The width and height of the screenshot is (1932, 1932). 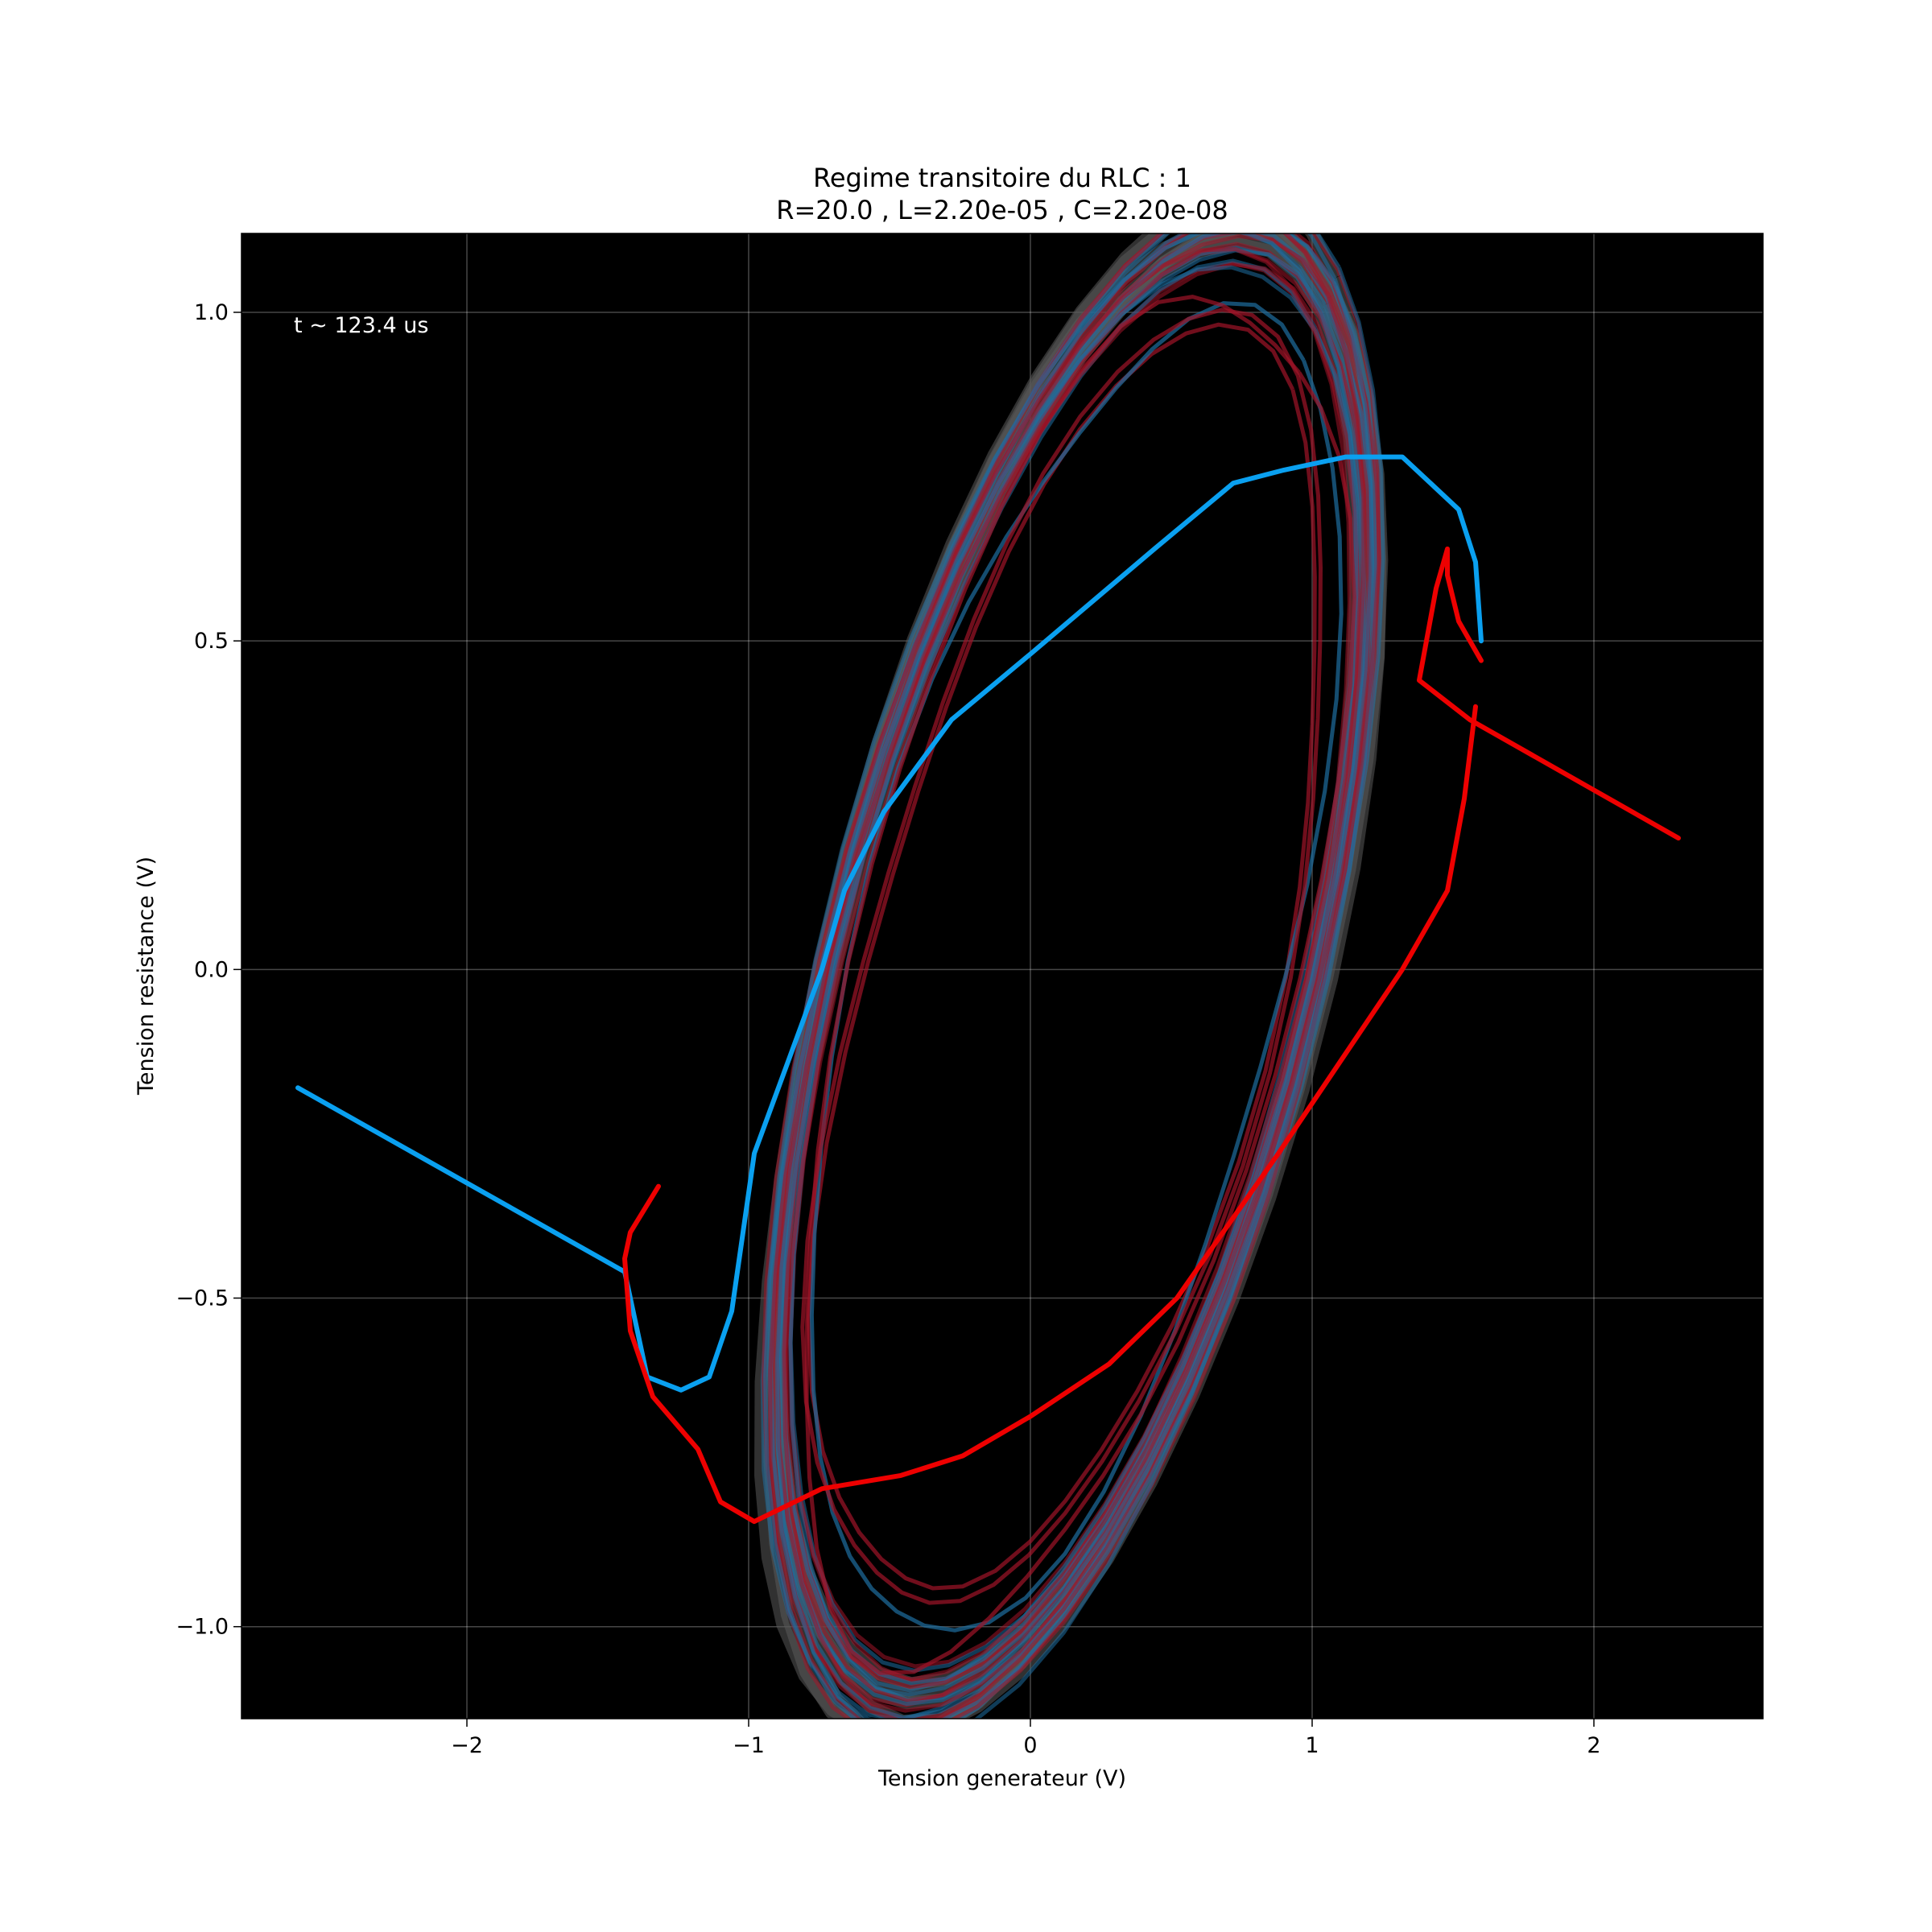 I want to click on x-tick-label-1: −1, so click(x=749, y=1745).